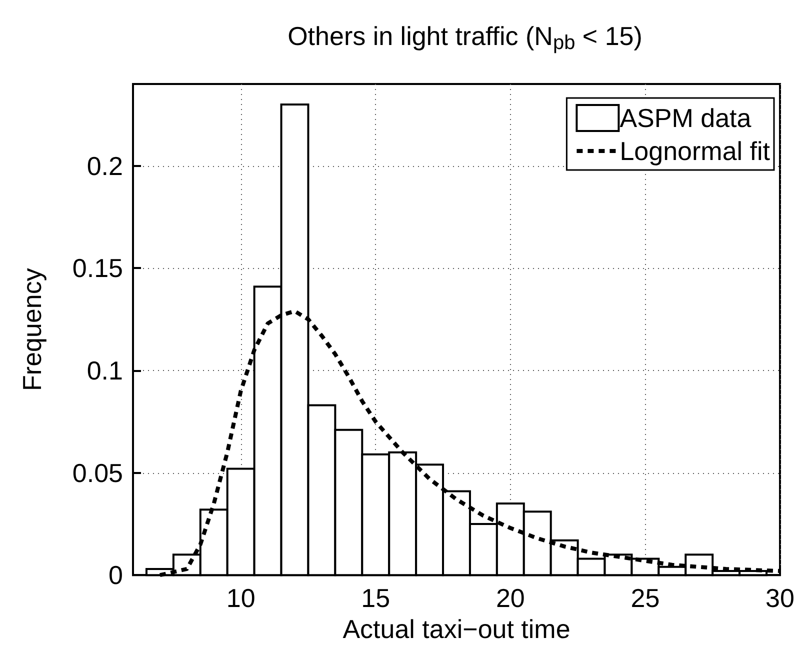  I want to click on legend-label: ASPM data, so click(686, 118).